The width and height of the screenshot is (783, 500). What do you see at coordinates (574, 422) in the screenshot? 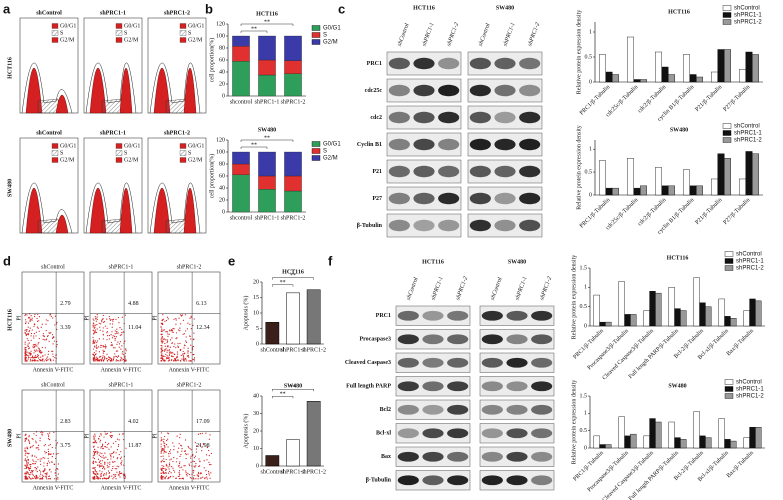
I see `y-axis-label: Relative protein expression density` at bounding box center [574, 422].